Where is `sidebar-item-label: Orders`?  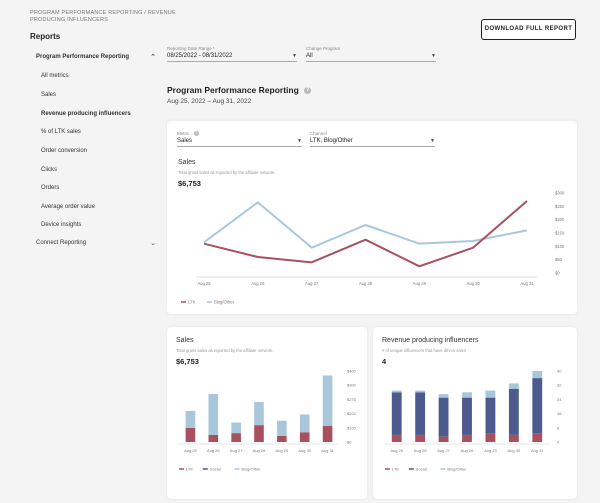 sidebar-item-label: Orders is located at coordinates (50, 188).